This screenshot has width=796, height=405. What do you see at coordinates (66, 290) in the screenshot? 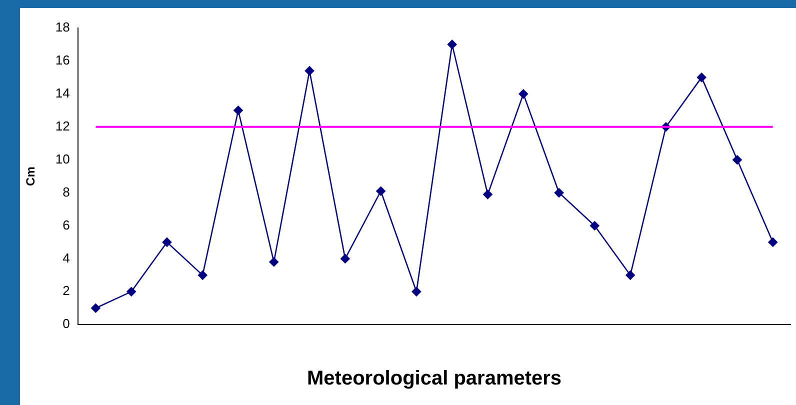
I see `y-tick-label: 2` at bounding box center [66, 290].